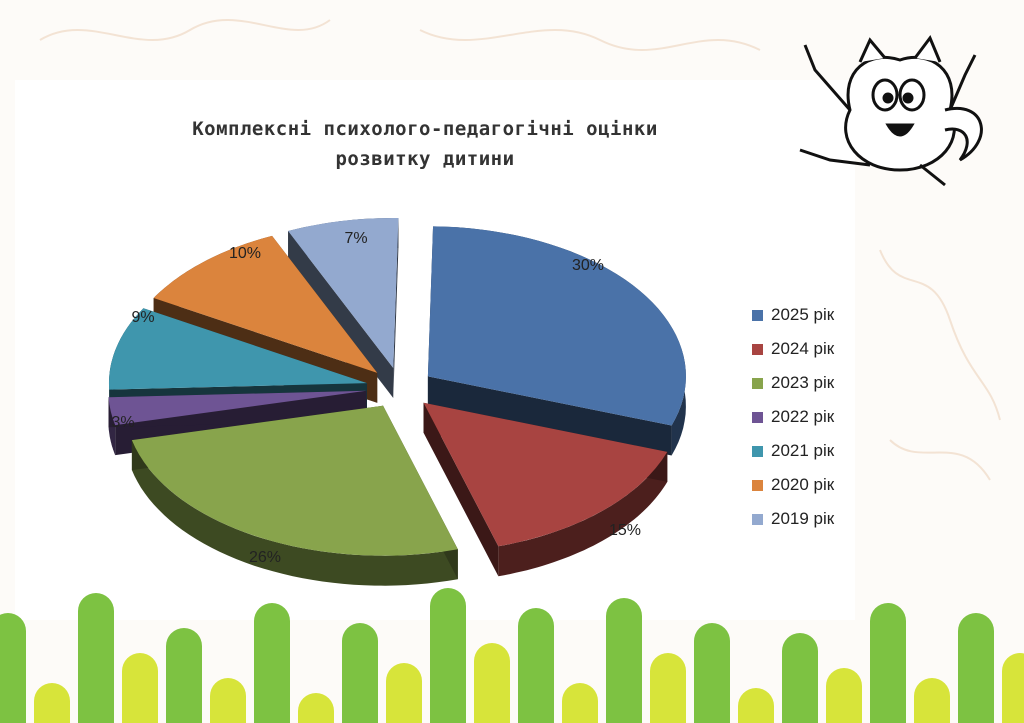 The image size is (1024, 723). What do you see at coordinates (803, 382) in the screenshot?
I see `legend-label: 2023 рік` at bounding box center [803, 382].